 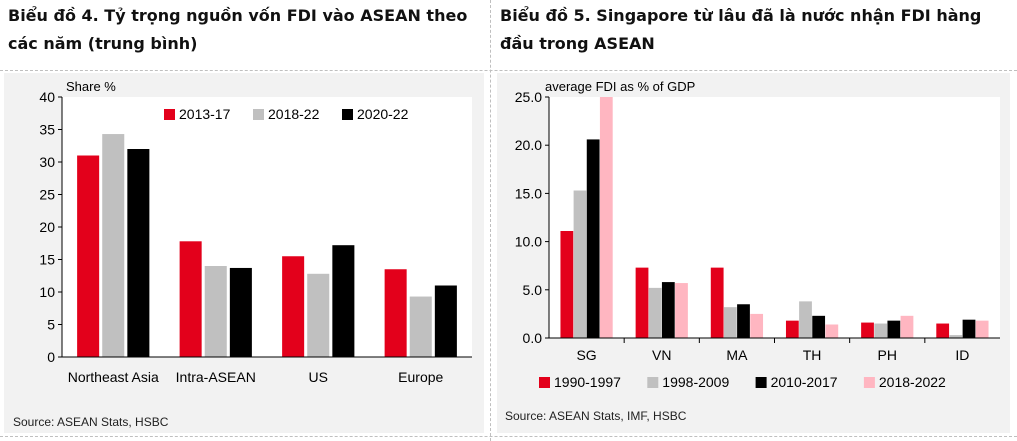 What do you see at coordinates (51, 357) in the screenshot?
I see `y-tick-label: 0` at bounding box center [51, 357].